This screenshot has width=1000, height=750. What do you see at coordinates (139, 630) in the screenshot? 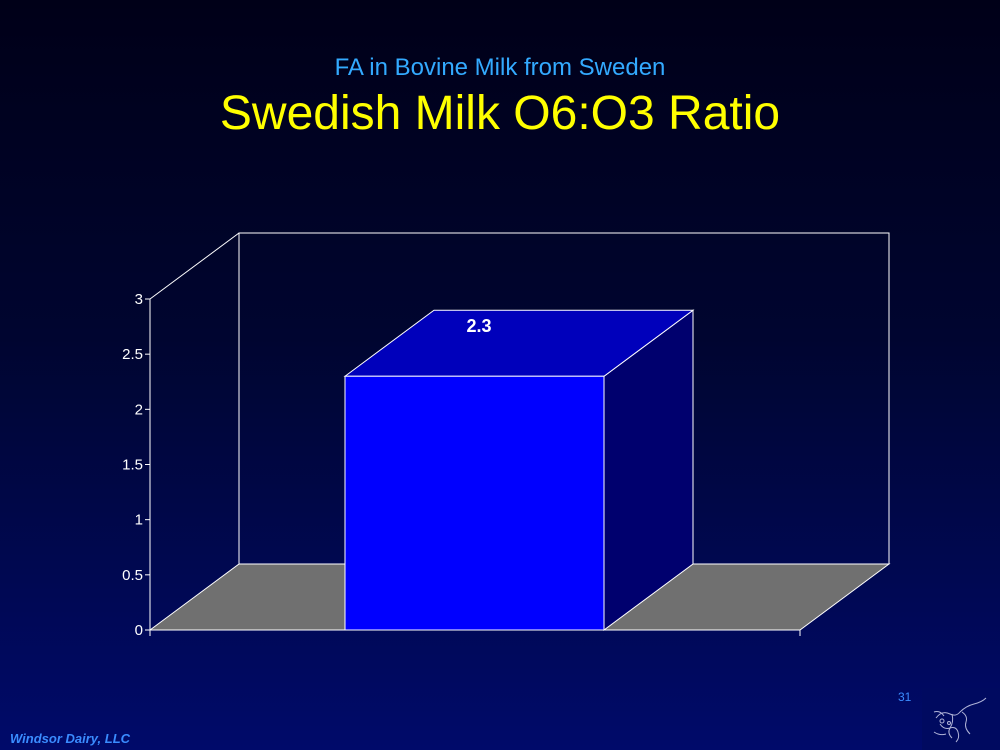
I see `y-tick-label: 0` at bounding box center [139, 630].